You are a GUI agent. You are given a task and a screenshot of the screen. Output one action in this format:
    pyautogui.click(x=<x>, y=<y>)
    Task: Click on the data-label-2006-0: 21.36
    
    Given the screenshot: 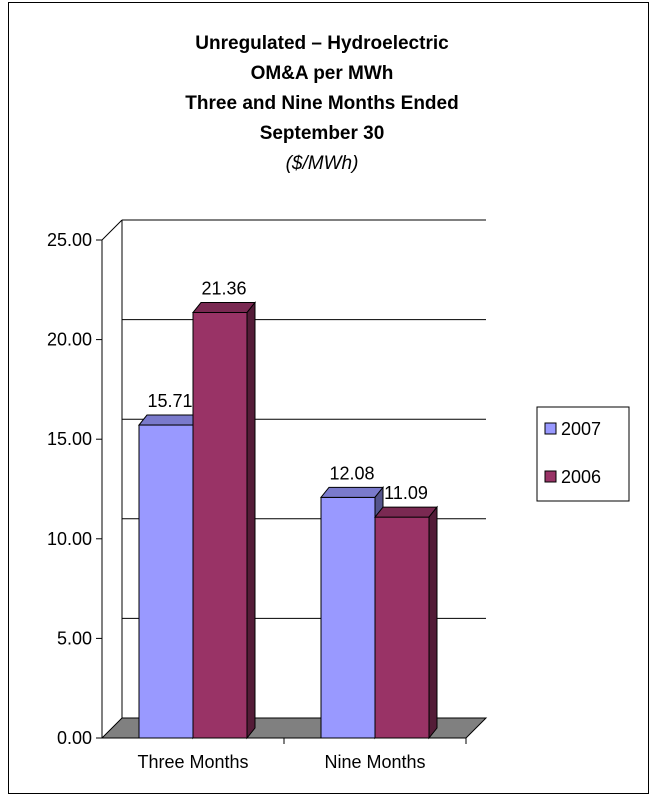 What is the action you would take?
    pyautogui.click(x=223, y=289)
    